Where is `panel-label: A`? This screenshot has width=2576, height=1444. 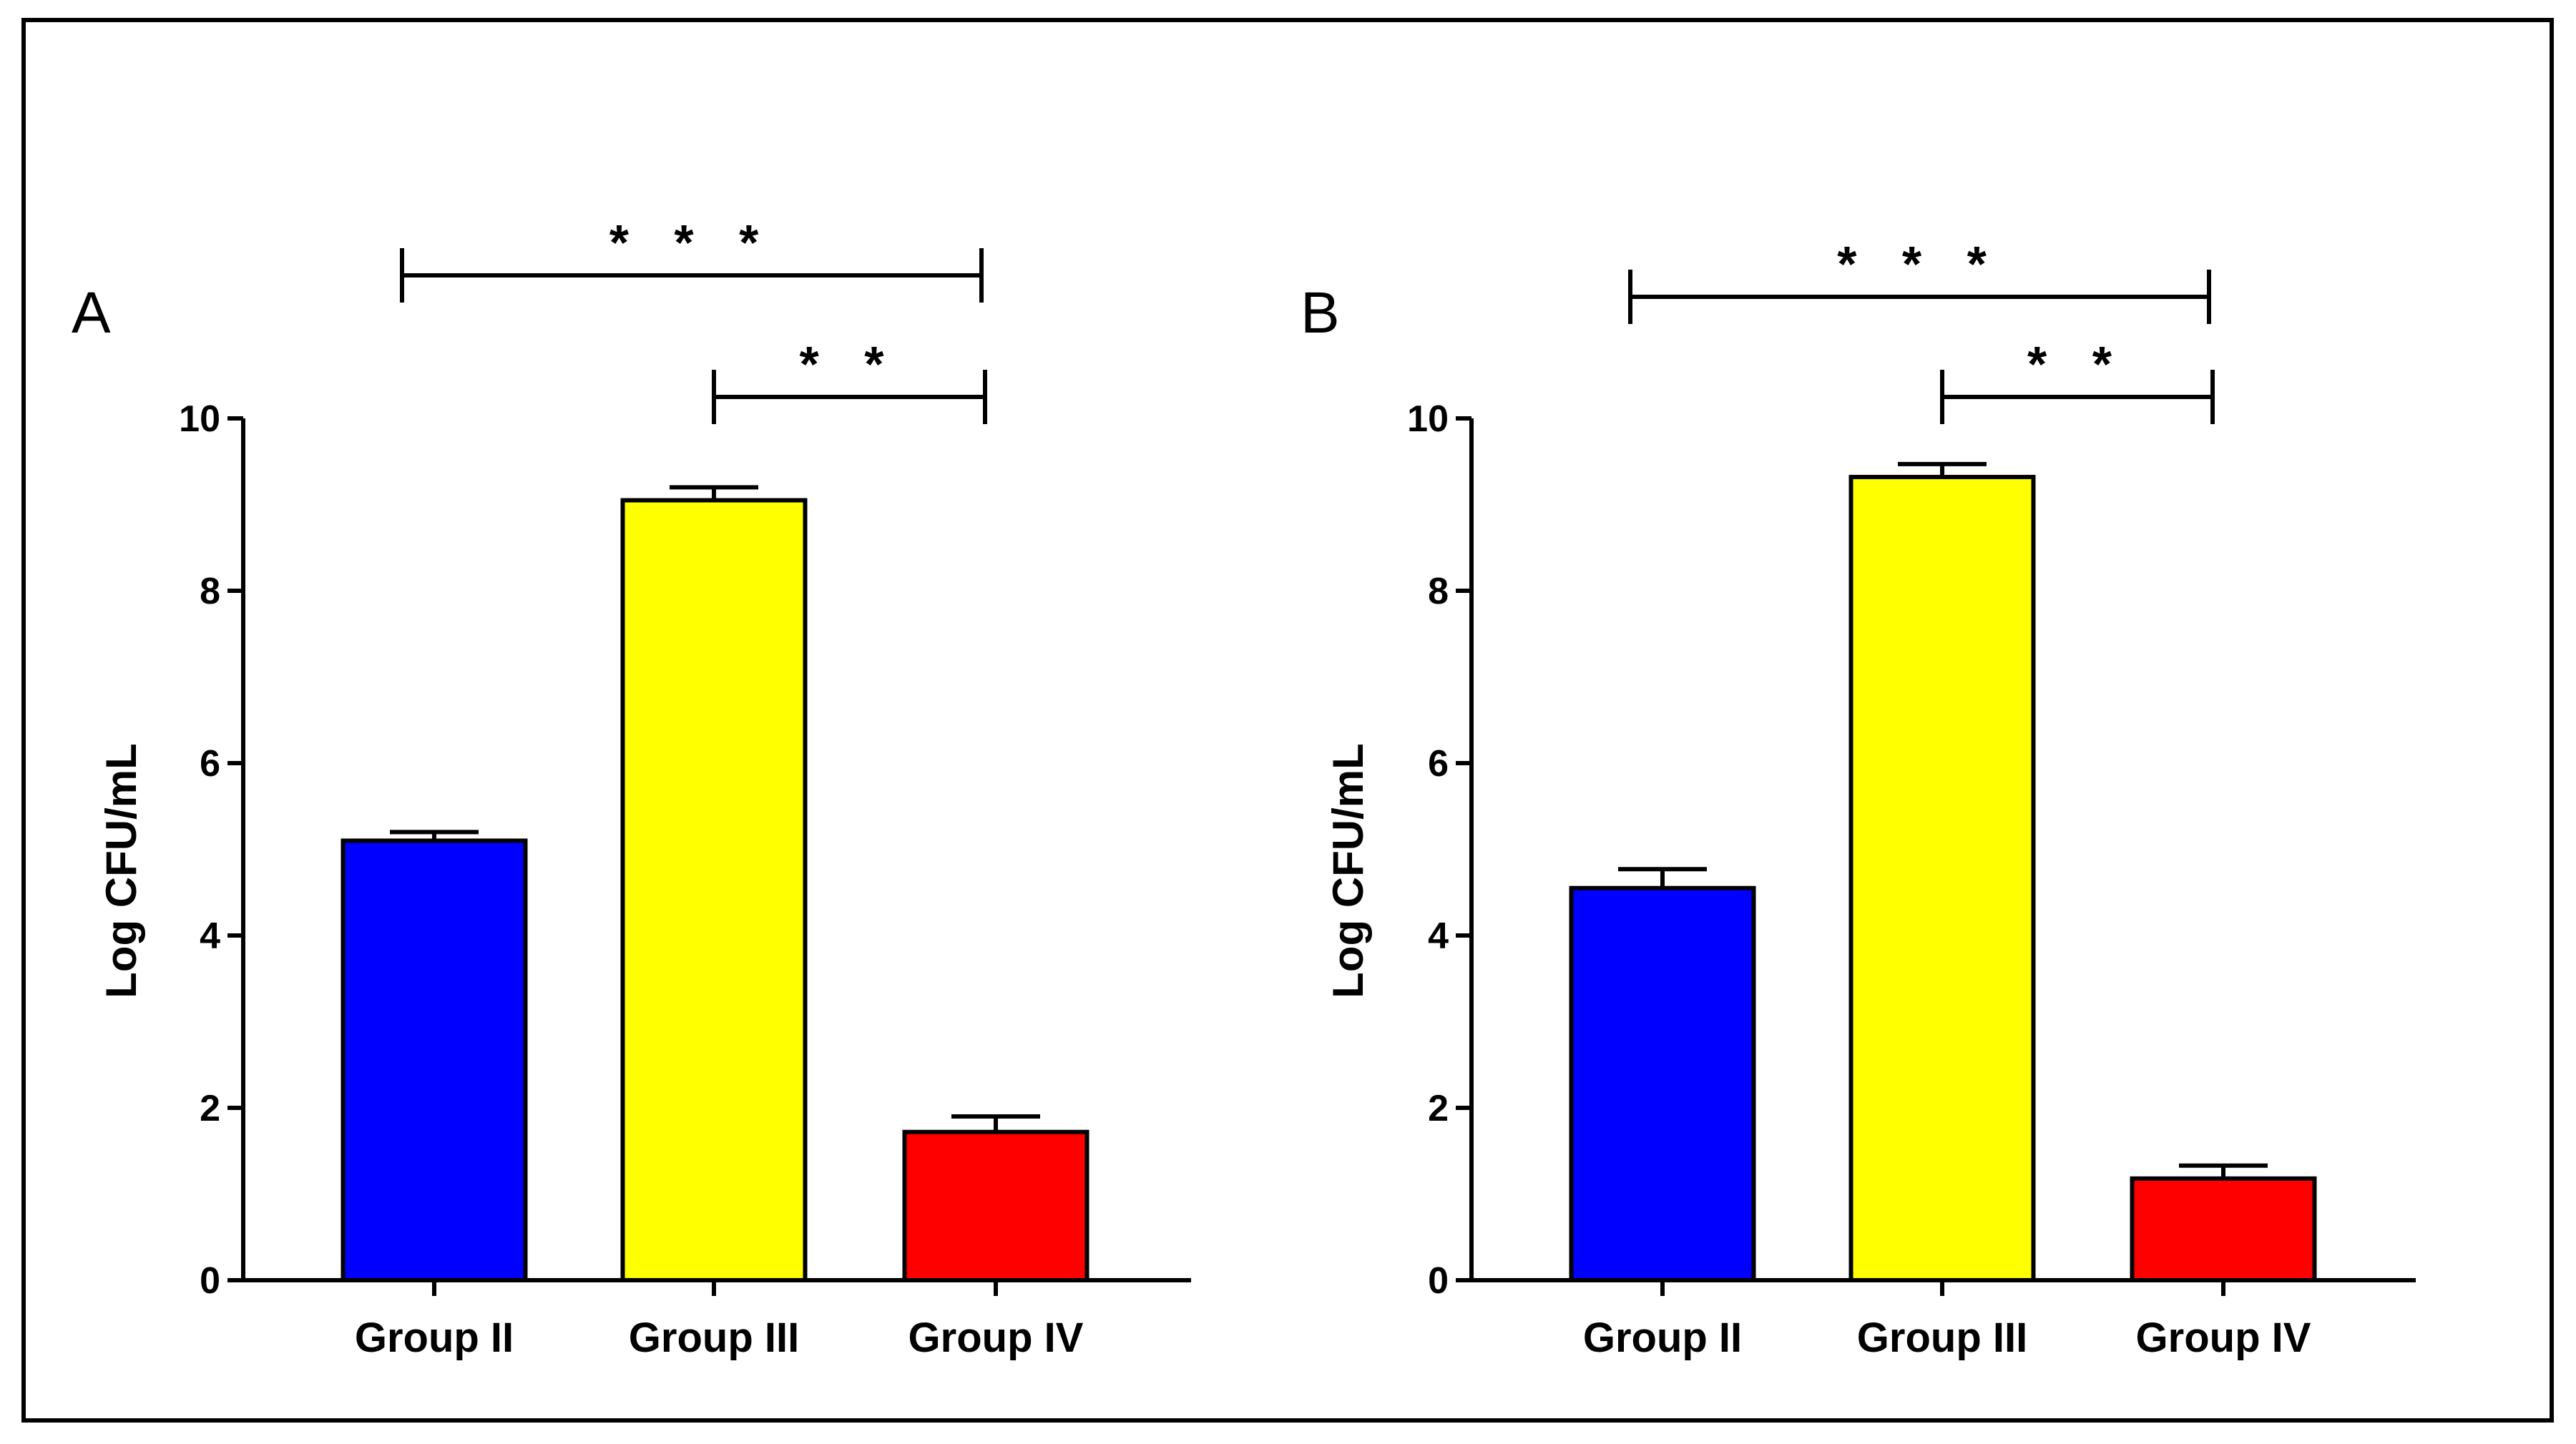
panel-label: A is located at coordinates (91, 312).